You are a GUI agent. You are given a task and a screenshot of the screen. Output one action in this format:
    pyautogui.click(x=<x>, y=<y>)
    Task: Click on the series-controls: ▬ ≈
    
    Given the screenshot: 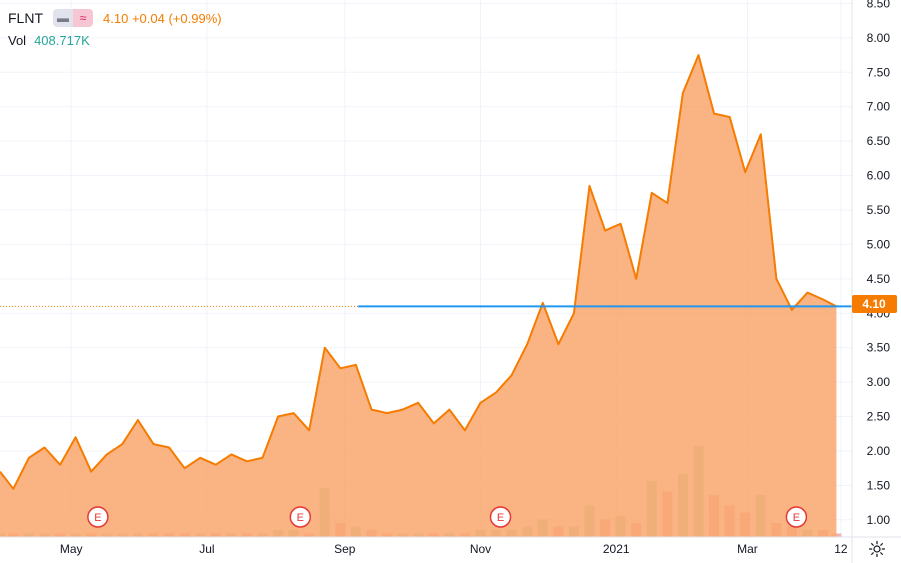 What is the action you would take?
    pyautogui.click(x=73, y=18)
    